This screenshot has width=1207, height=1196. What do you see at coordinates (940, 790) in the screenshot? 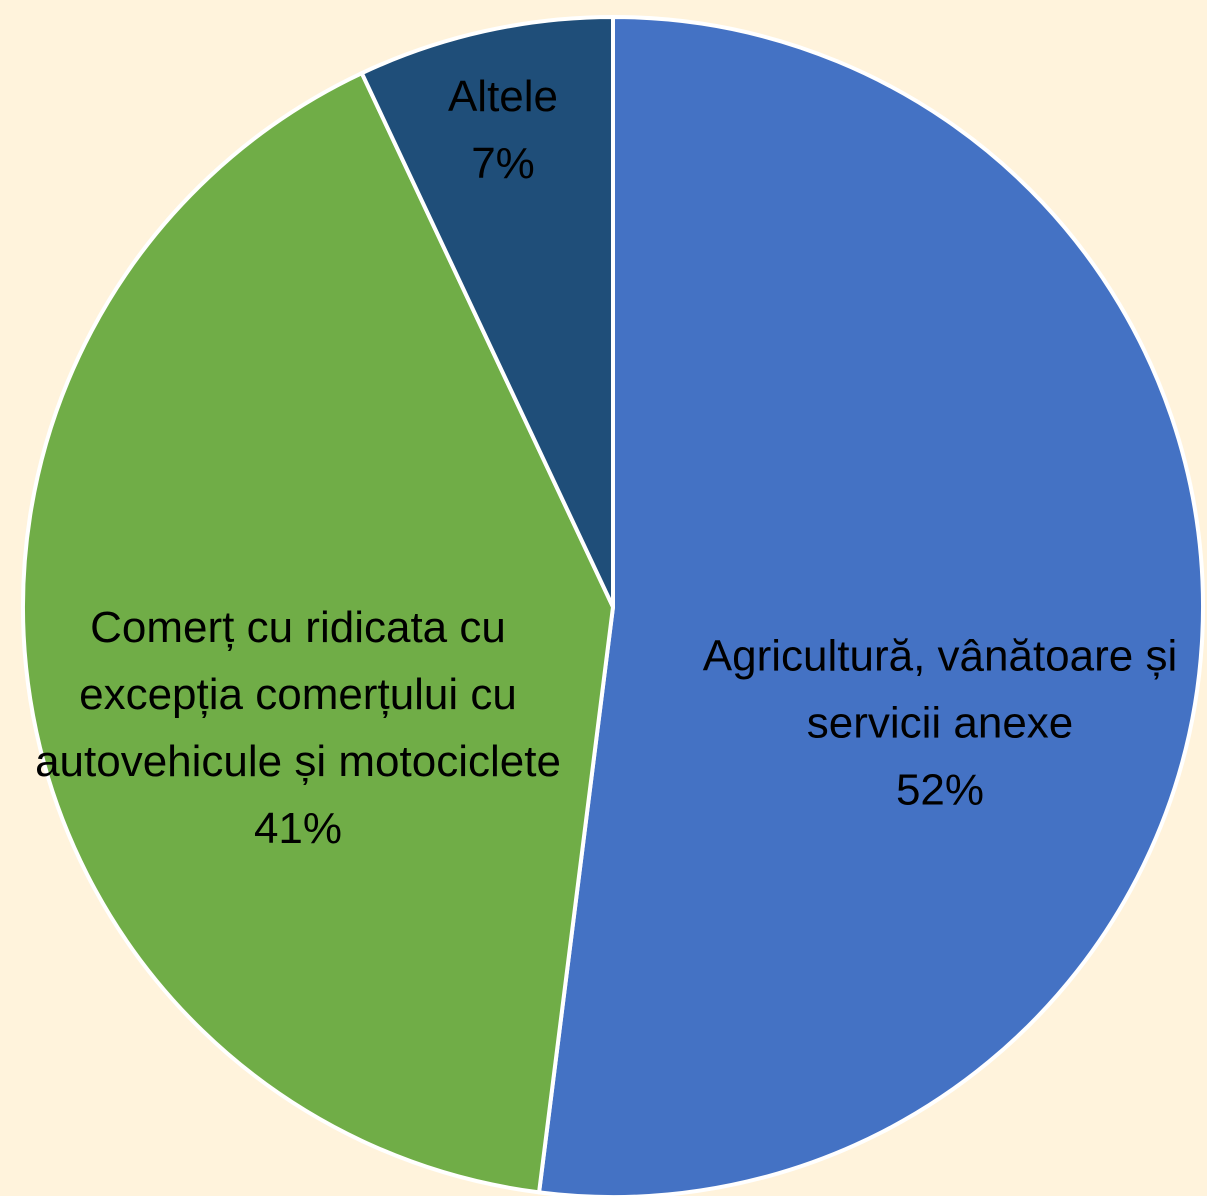
I see `value-label: 52%` at bounding box center [940, 790].